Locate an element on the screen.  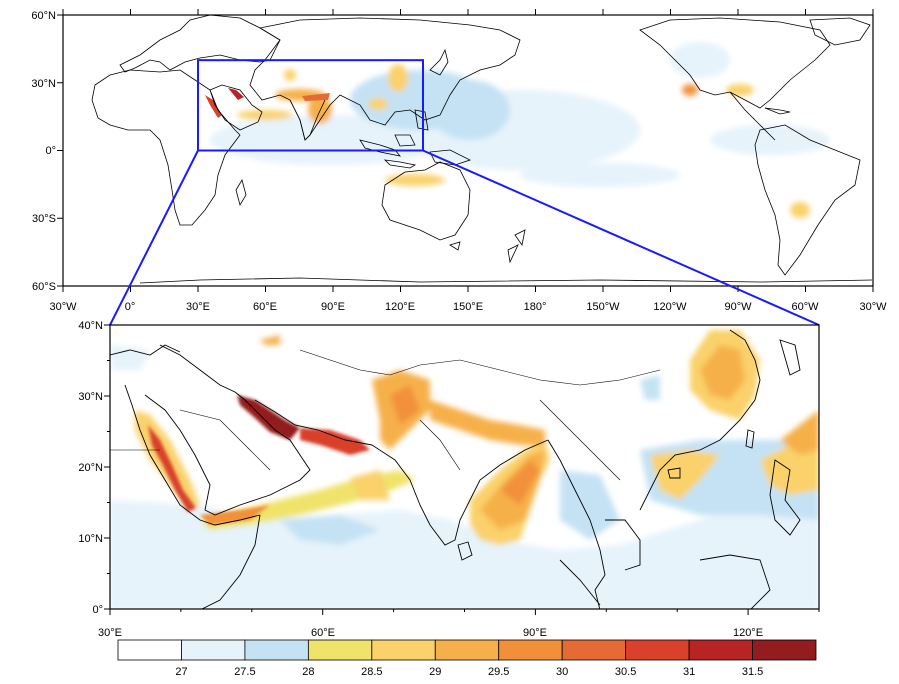
lon-label-0: 0° is located at coordinates (130, 307).